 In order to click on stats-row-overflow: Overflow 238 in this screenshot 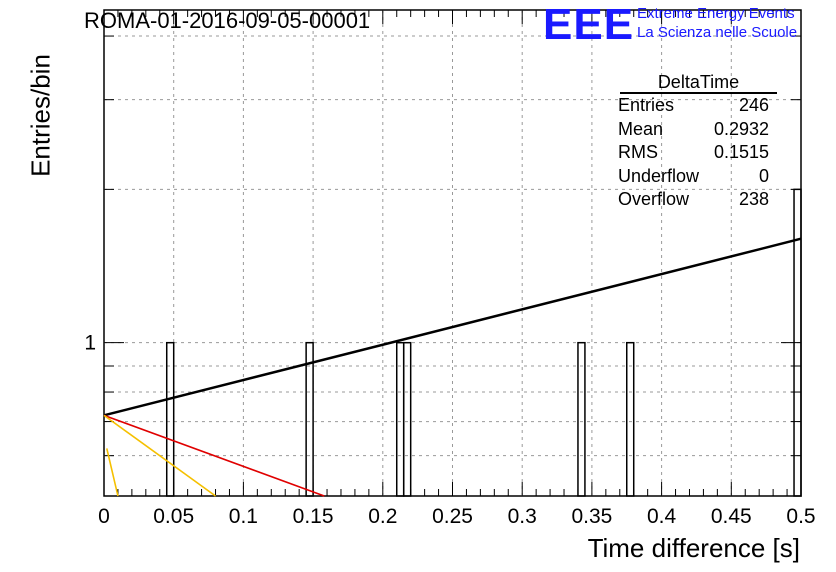, I will do `click(694, 200)`.